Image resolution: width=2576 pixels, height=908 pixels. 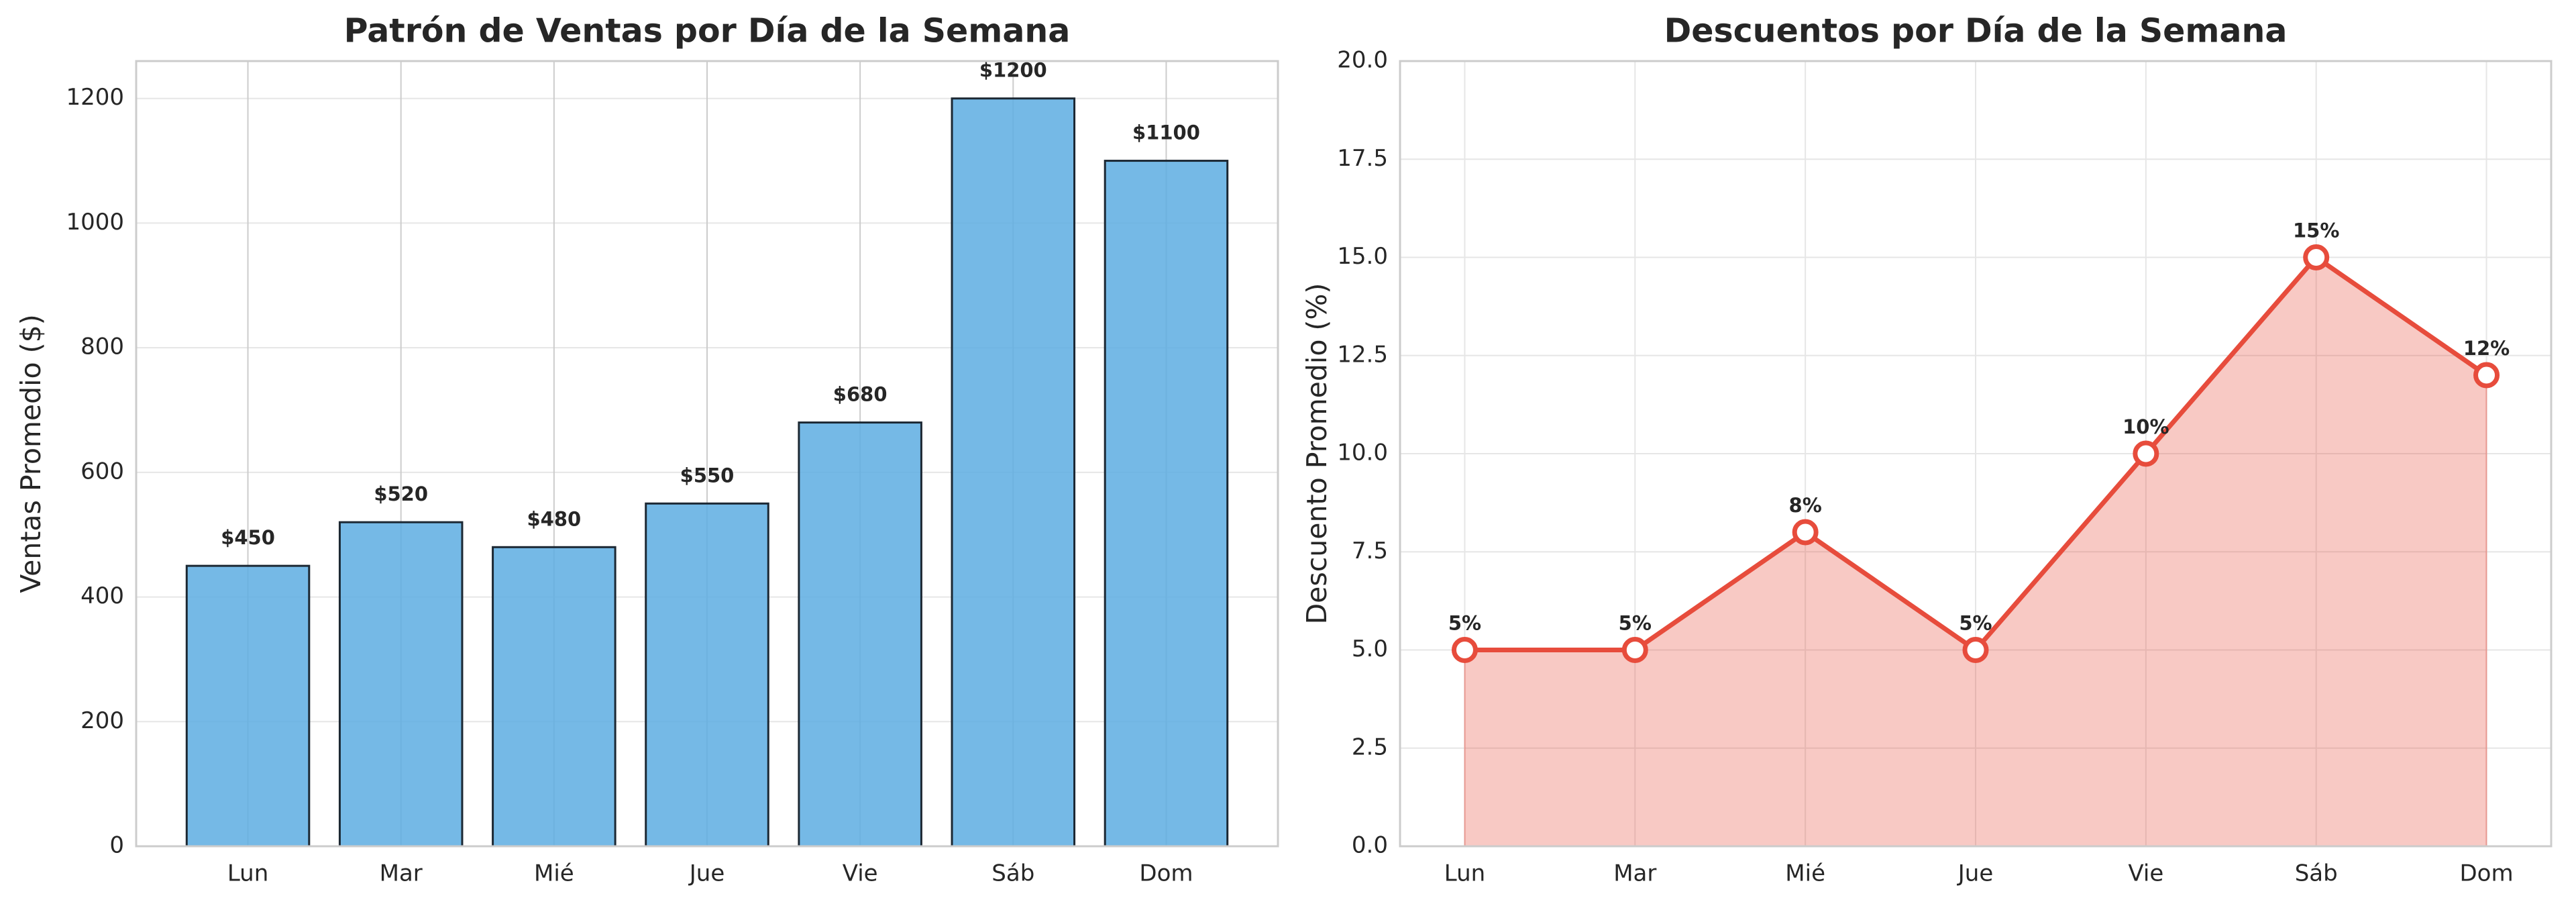 What do you see at coordinates (1370, 747) in the screenshot?
I see `y-tick-label: 2.5` at bounding box center [1370, 747].